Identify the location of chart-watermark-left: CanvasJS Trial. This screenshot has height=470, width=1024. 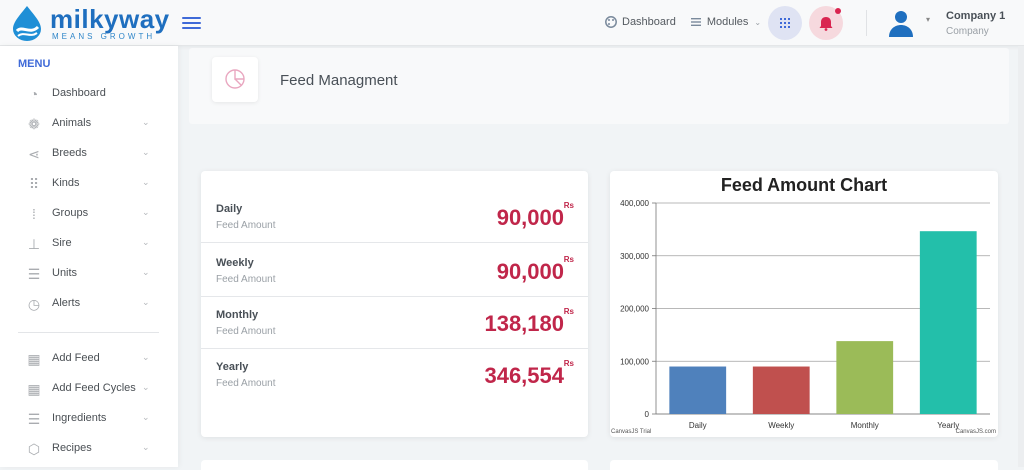
(631, 432).